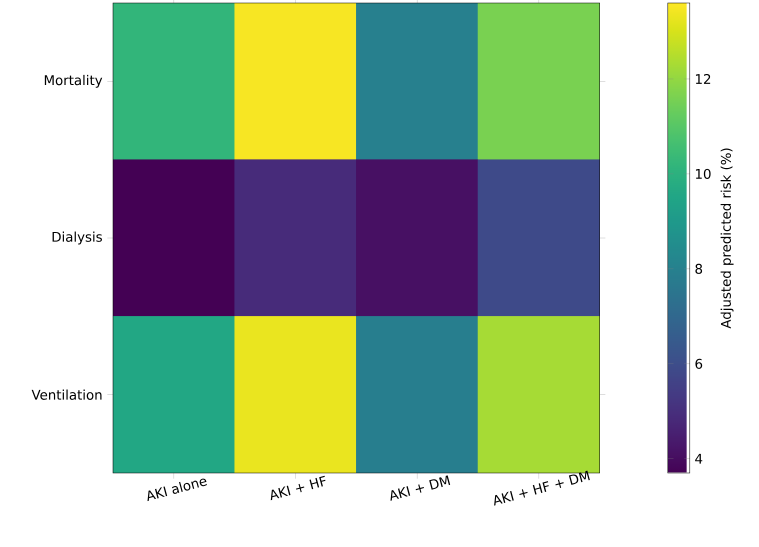 Image resolution: width=759 pixels, height=547 pixels. Describe the element at coordinates (73, 81) in the screenshot. I see `y-tick-label: Mortality` at that location.